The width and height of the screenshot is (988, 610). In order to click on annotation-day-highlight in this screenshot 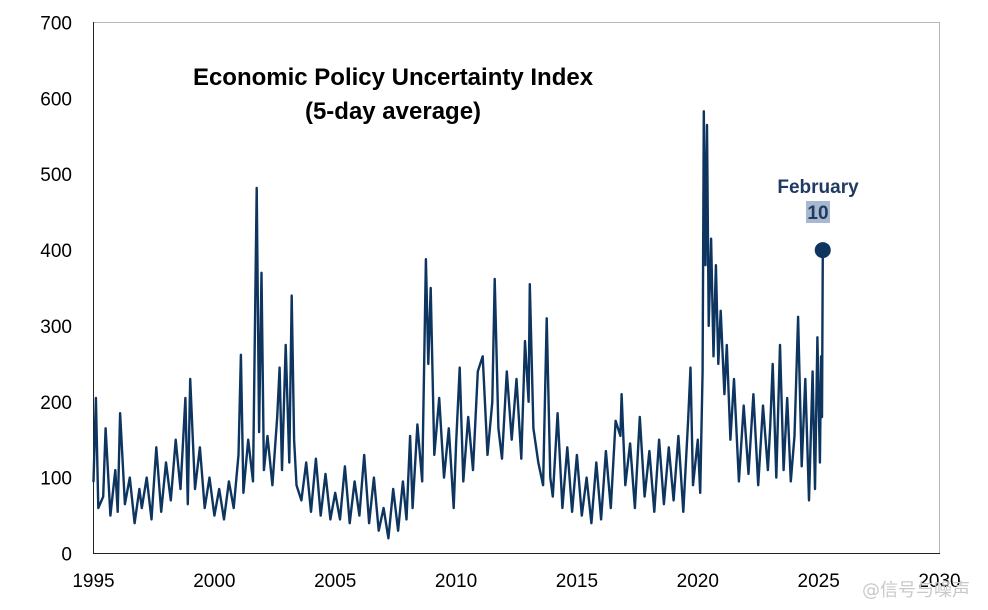, I will do `click(818, 212)`.